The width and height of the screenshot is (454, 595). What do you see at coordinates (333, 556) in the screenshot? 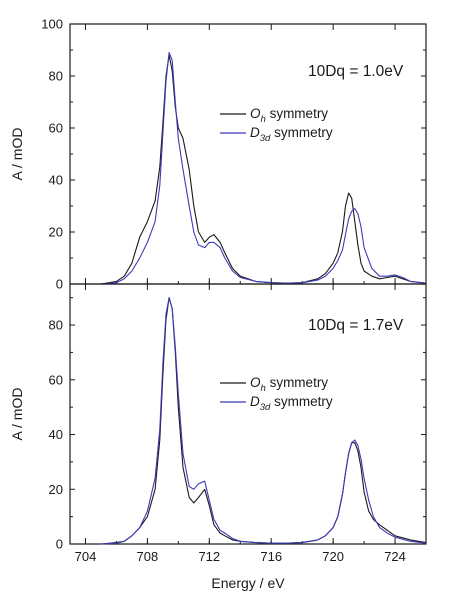
I see `x-tick-label: 720` at bounding box center [333, 556].